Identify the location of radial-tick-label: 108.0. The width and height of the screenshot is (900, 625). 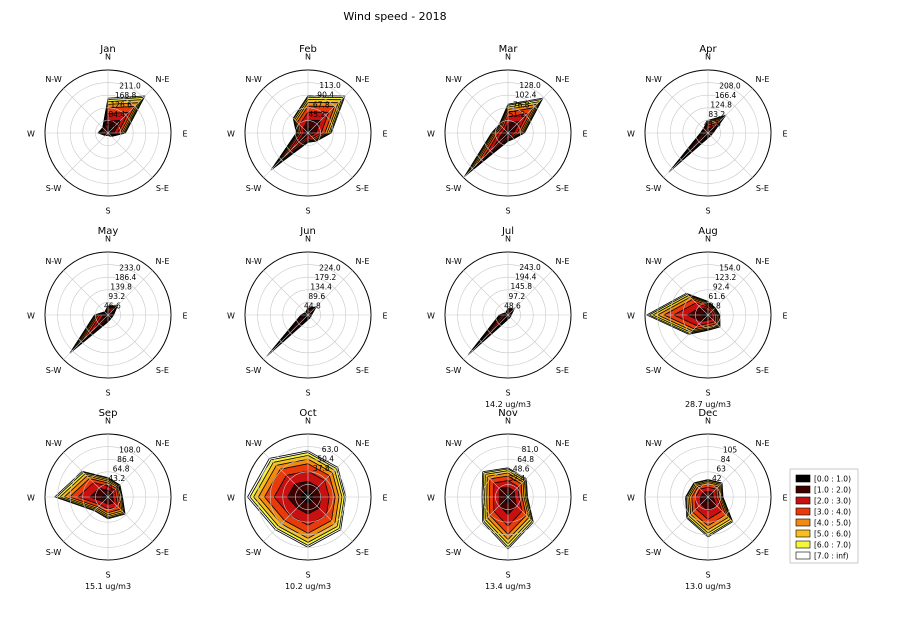
(130, 449).